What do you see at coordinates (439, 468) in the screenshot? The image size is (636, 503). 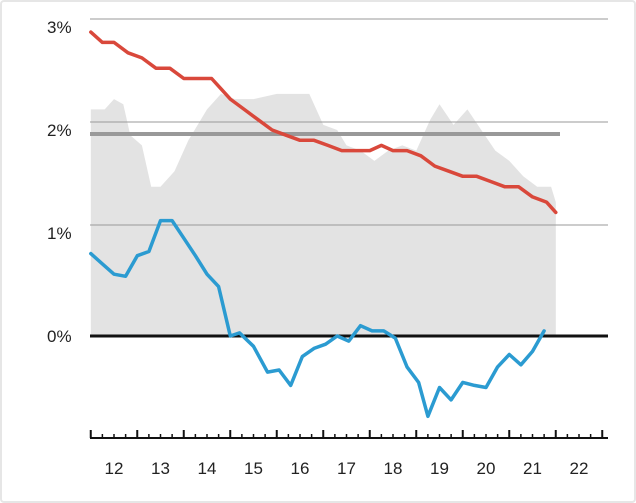 I see `x-tick-label: 19` at bounding box center [439, 468].